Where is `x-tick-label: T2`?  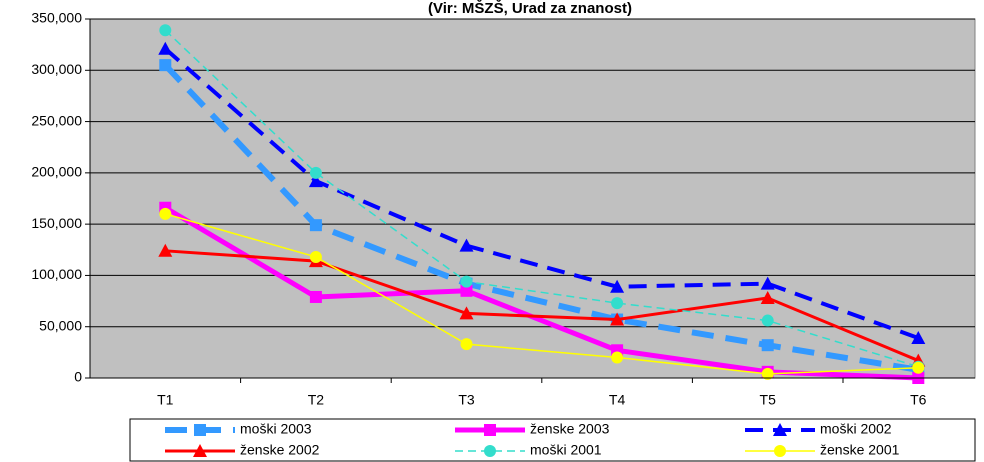
x-tick-label: T2 is located at coordinates (316, 400).